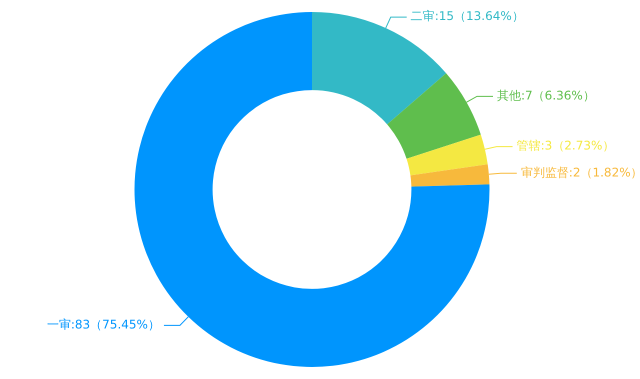 The height and width of the screenshot is (379, 640). What do you see at coordinates (509, 95) in the screenshot?
I see `slice-label: 其他` at bounding box center [509, 95].